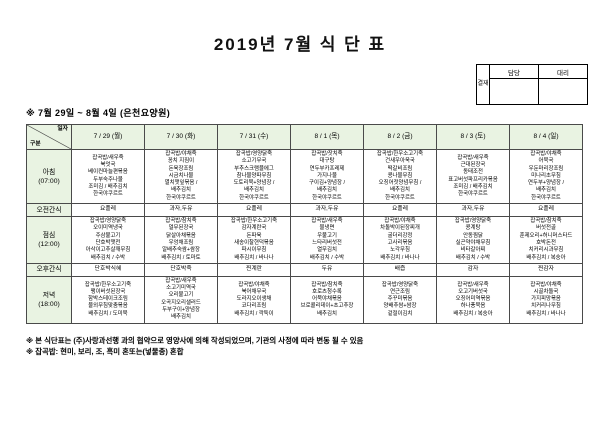 This screenshot has width=600, height=424. I want to click on menu-item: 배추김치 / 바나나, so click(400, 257).